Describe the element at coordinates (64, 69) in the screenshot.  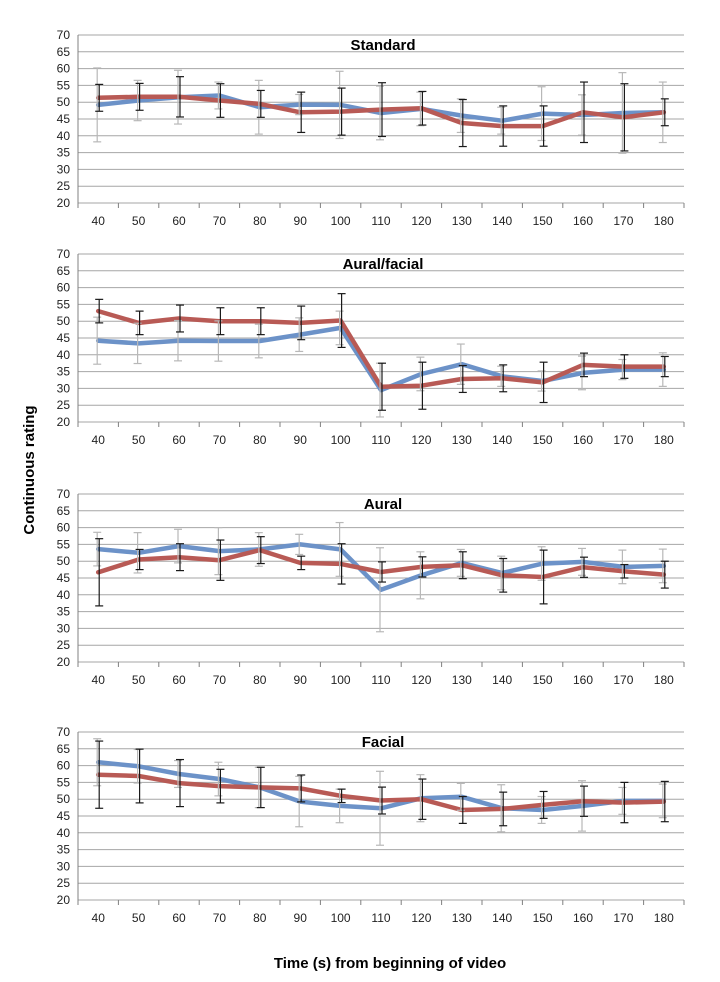
I see `y-tick-label: 60` at that location.